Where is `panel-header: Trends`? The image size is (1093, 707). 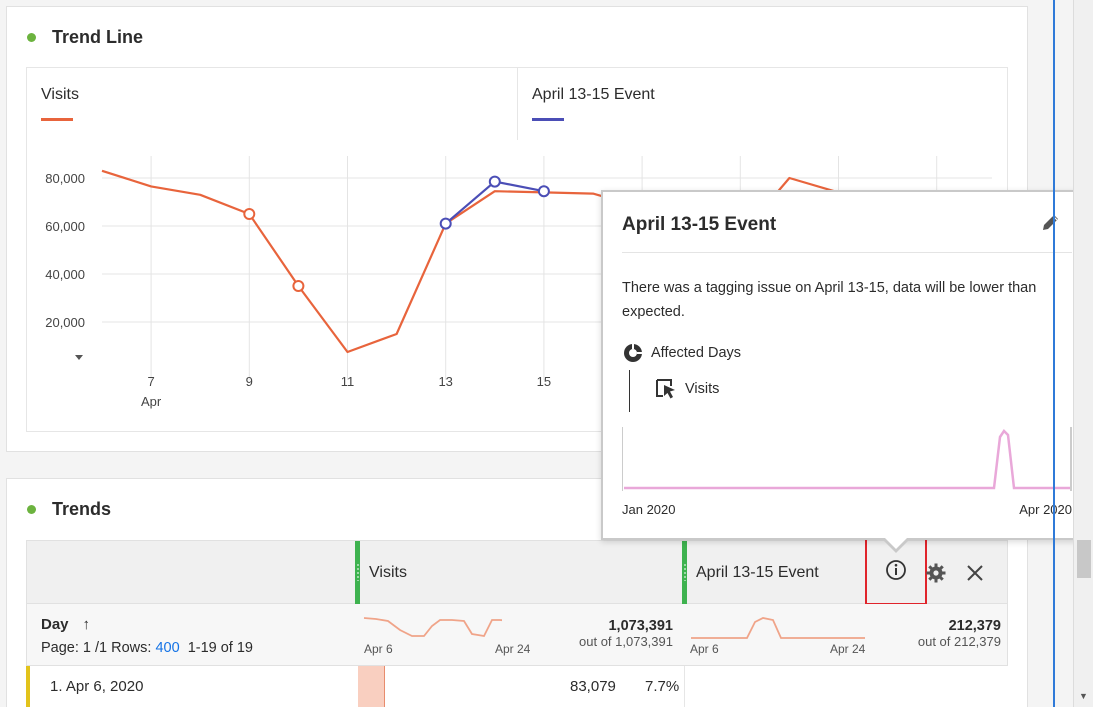
panel-header: Trends is located at coordinates (69, 509).